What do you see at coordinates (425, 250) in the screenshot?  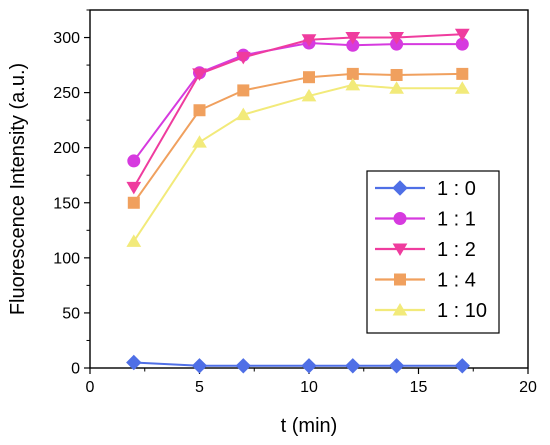 I see `legend-item: 1 : 2` at bounding box center [425, 250].